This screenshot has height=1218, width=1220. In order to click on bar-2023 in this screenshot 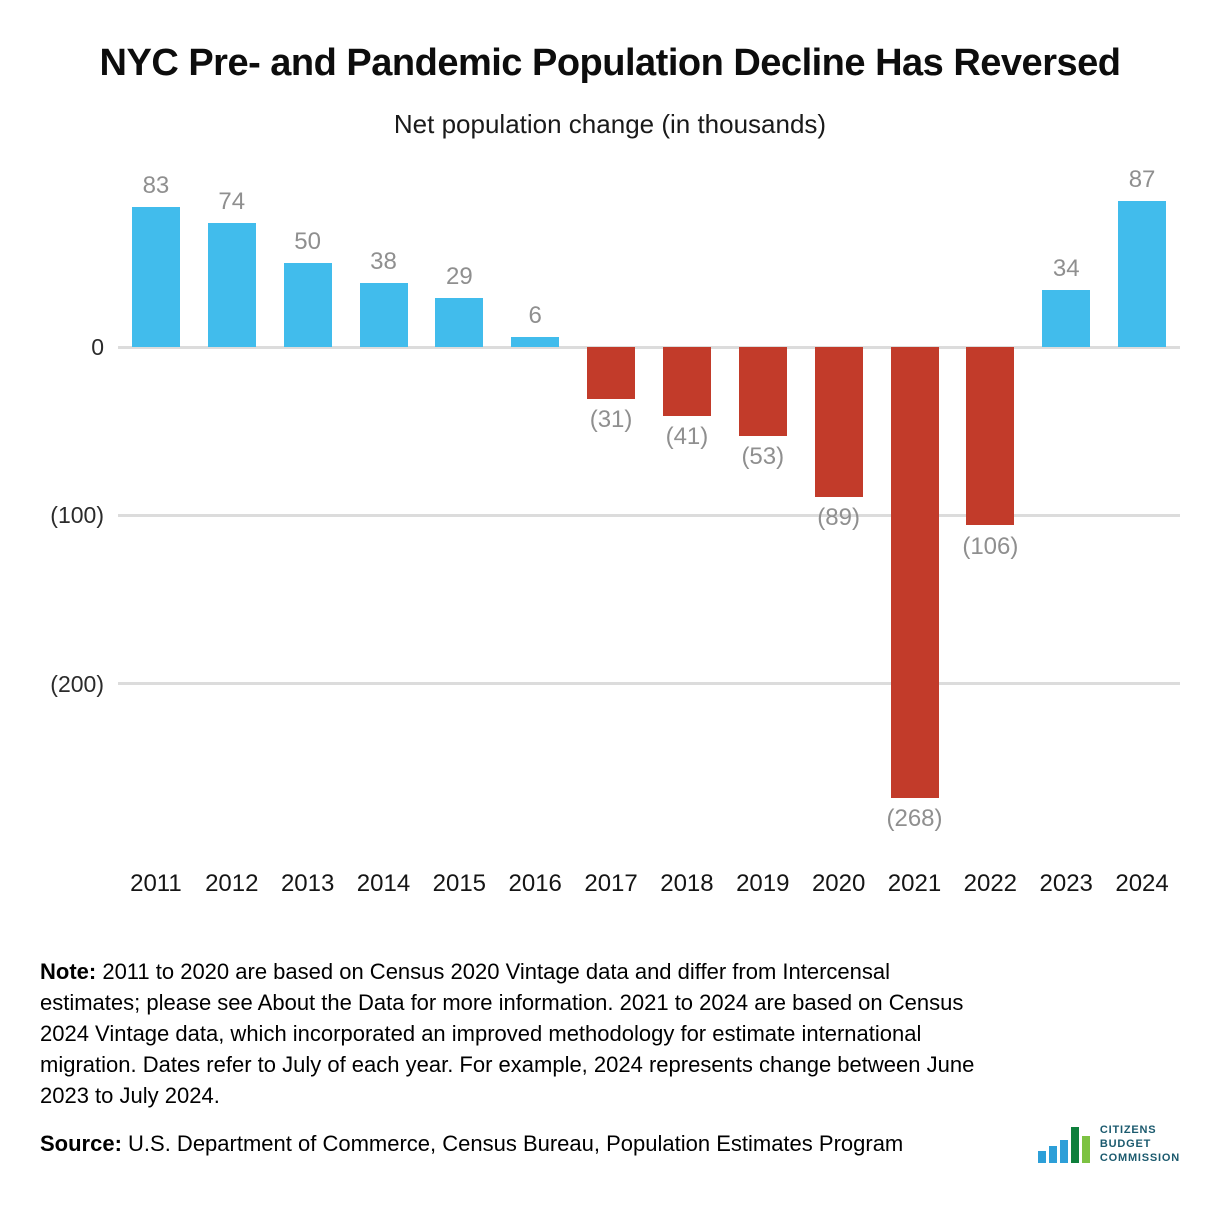, I will do `click(1066, 318)`.